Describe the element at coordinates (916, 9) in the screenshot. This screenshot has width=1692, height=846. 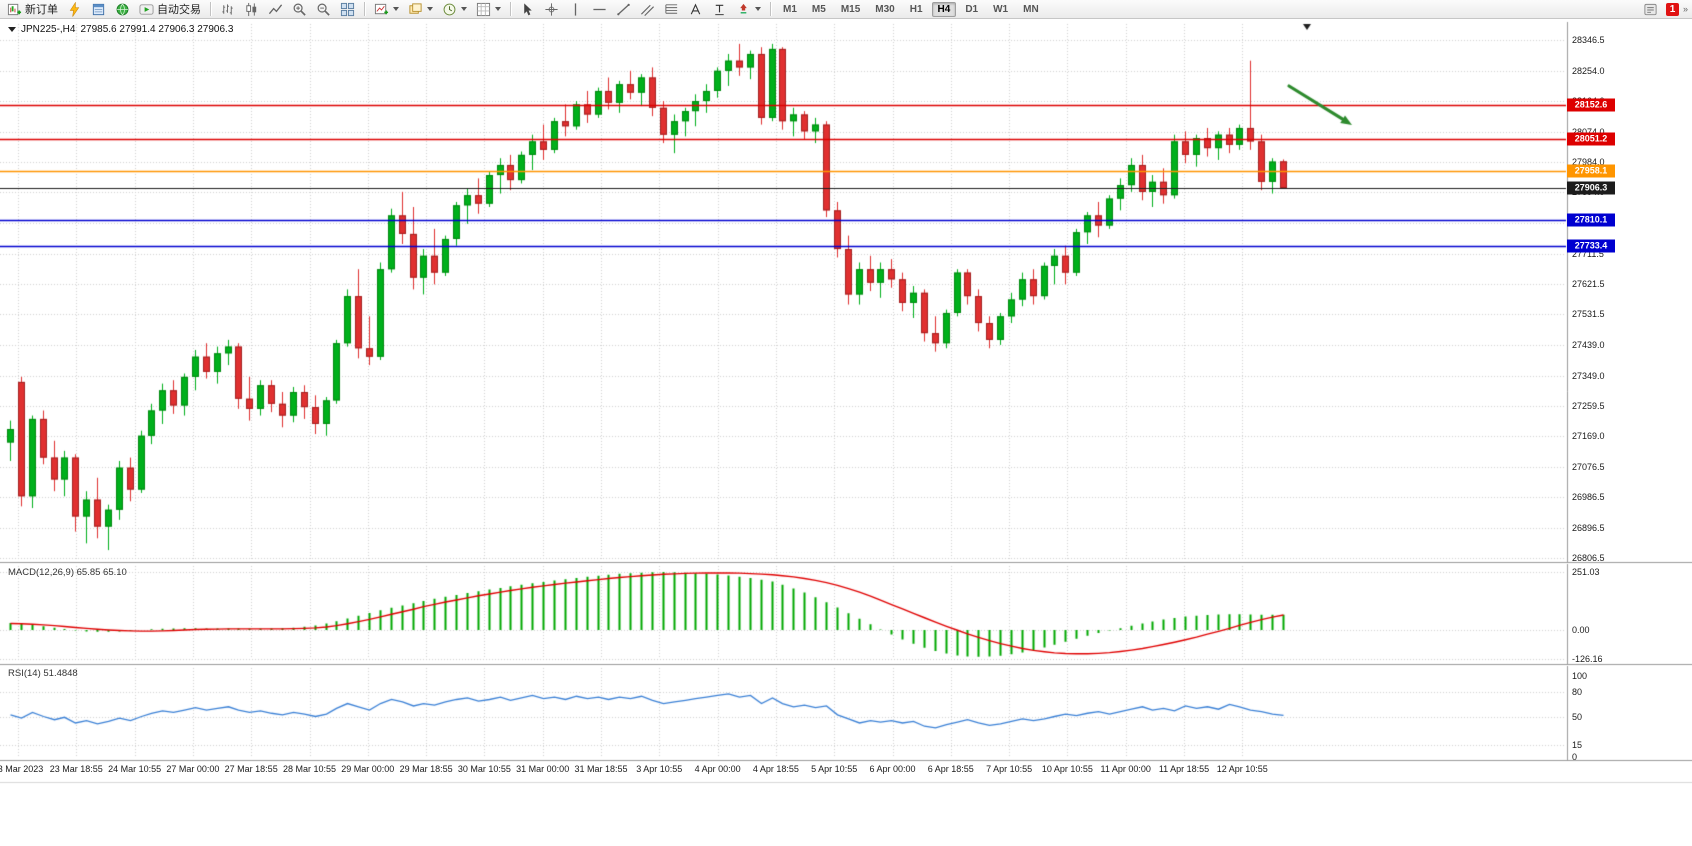
I see `timeframe-h1-button: H1` at that location.